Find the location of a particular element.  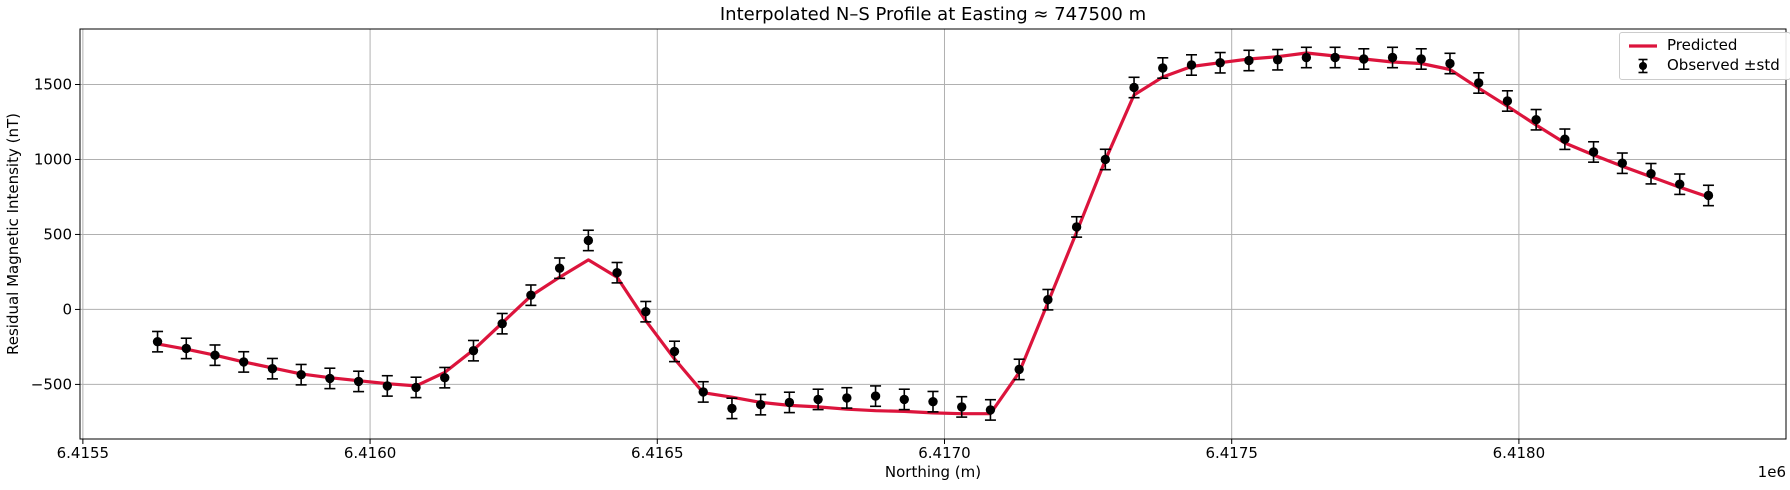

legend-entry-observed: Observed ±std is located at coordinates (1704, 65).